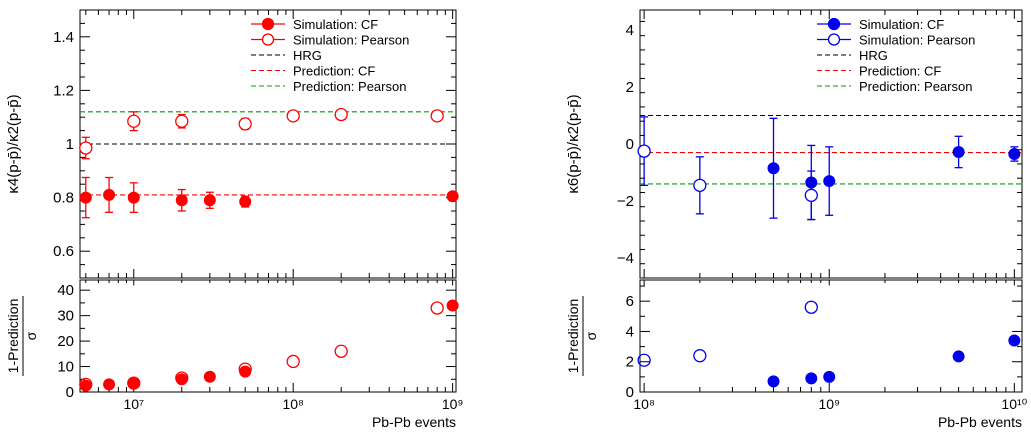  Describe the element at coordinates (625, 201) in the screenshot. I see `y-tick-label: −2` at that location.